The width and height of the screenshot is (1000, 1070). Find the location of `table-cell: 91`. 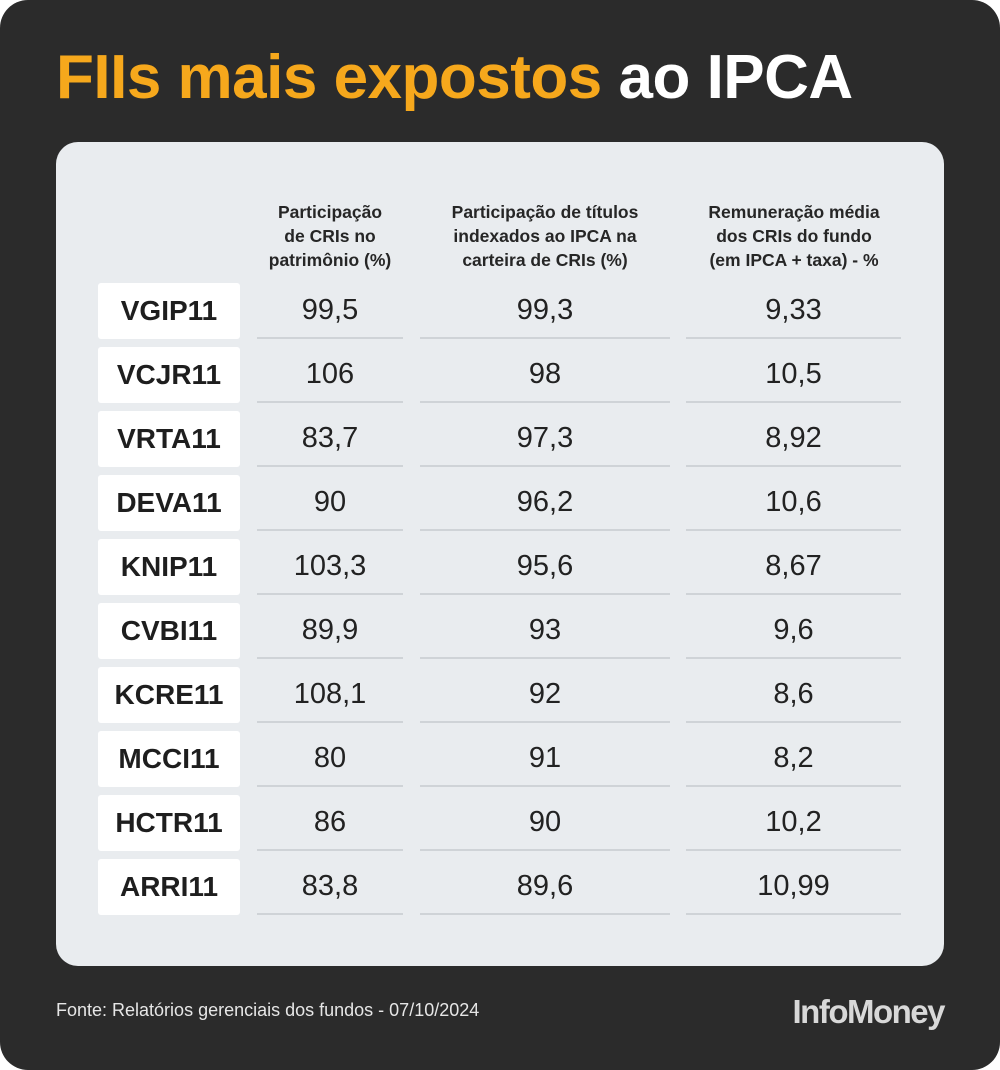

table-cell: 91 is located at coordinates (545, 759).